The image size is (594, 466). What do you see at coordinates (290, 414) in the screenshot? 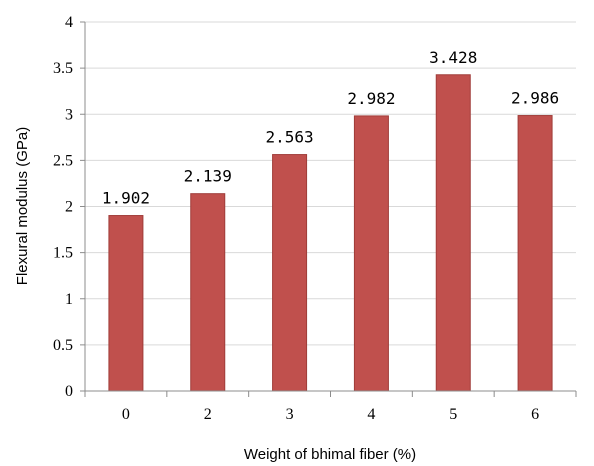
I see `x-tick-label: 3` at bounding box center [290, 414].